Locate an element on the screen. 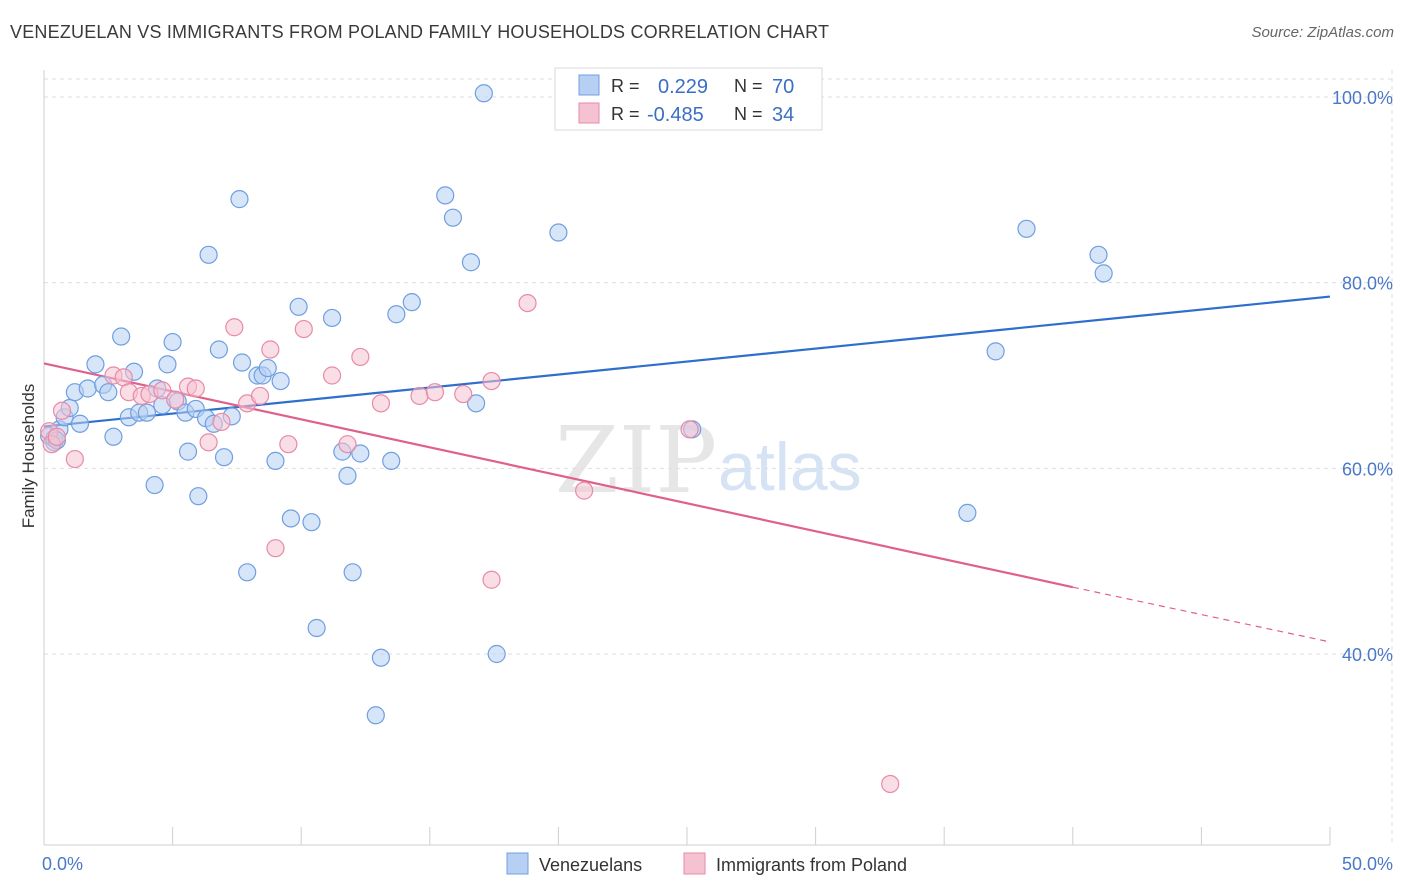 The width and height of the screenshot is (1406, 892). x-tick-labels: 0.0% 50.0% is located at coordinates (717, 864).